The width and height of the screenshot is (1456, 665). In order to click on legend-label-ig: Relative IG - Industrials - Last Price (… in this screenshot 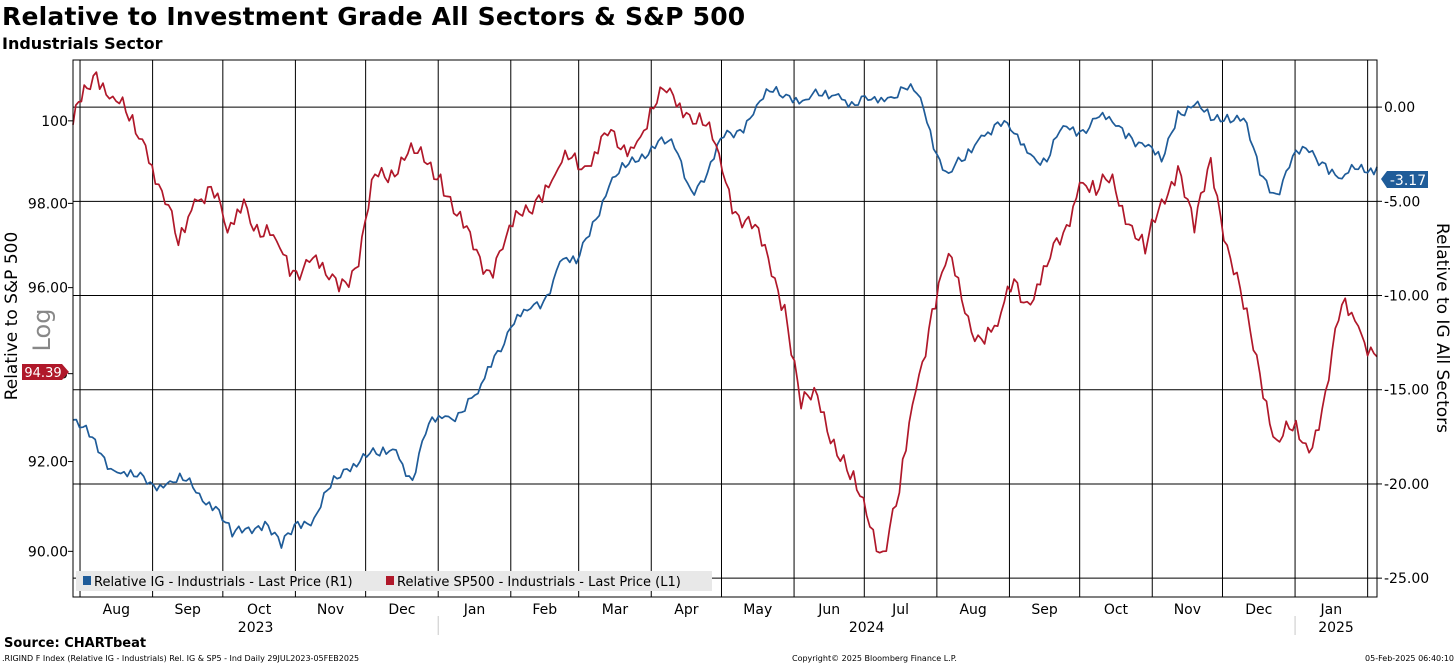, I will do `click(223, 582)`.